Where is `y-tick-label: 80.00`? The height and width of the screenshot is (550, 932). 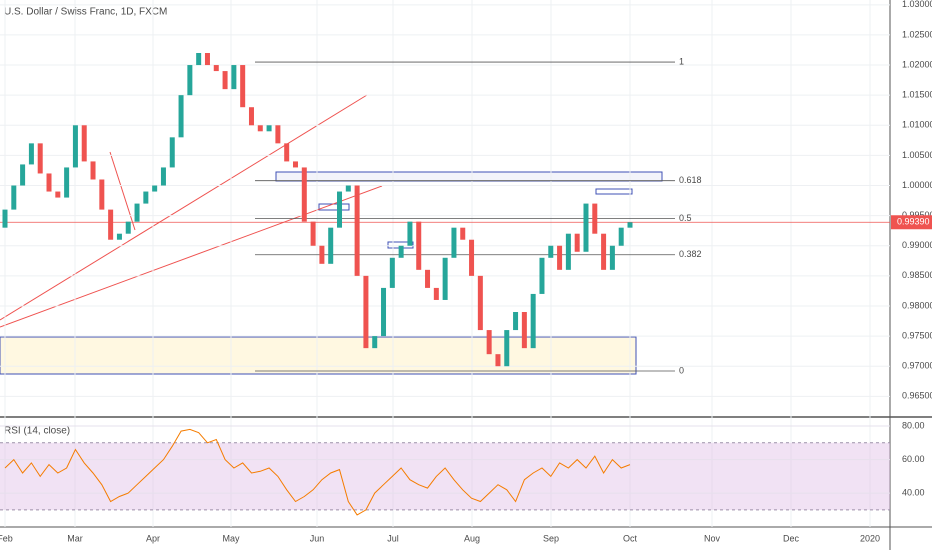
y-tick-label: 80.00 is located at coordinates (913, 425).